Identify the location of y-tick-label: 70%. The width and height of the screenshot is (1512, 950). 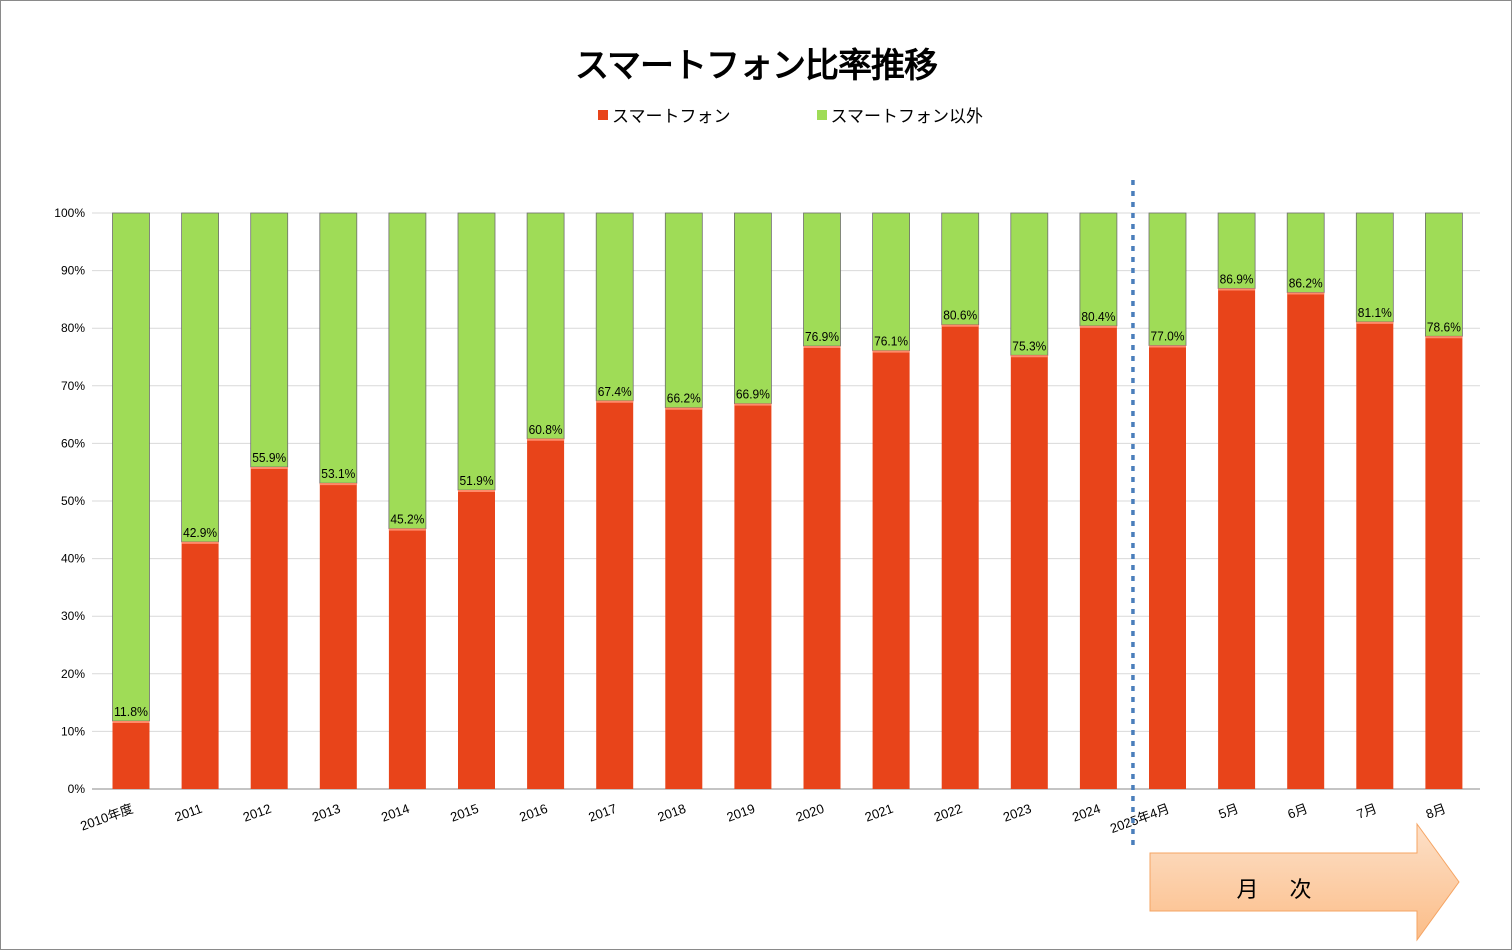
(73, 386).